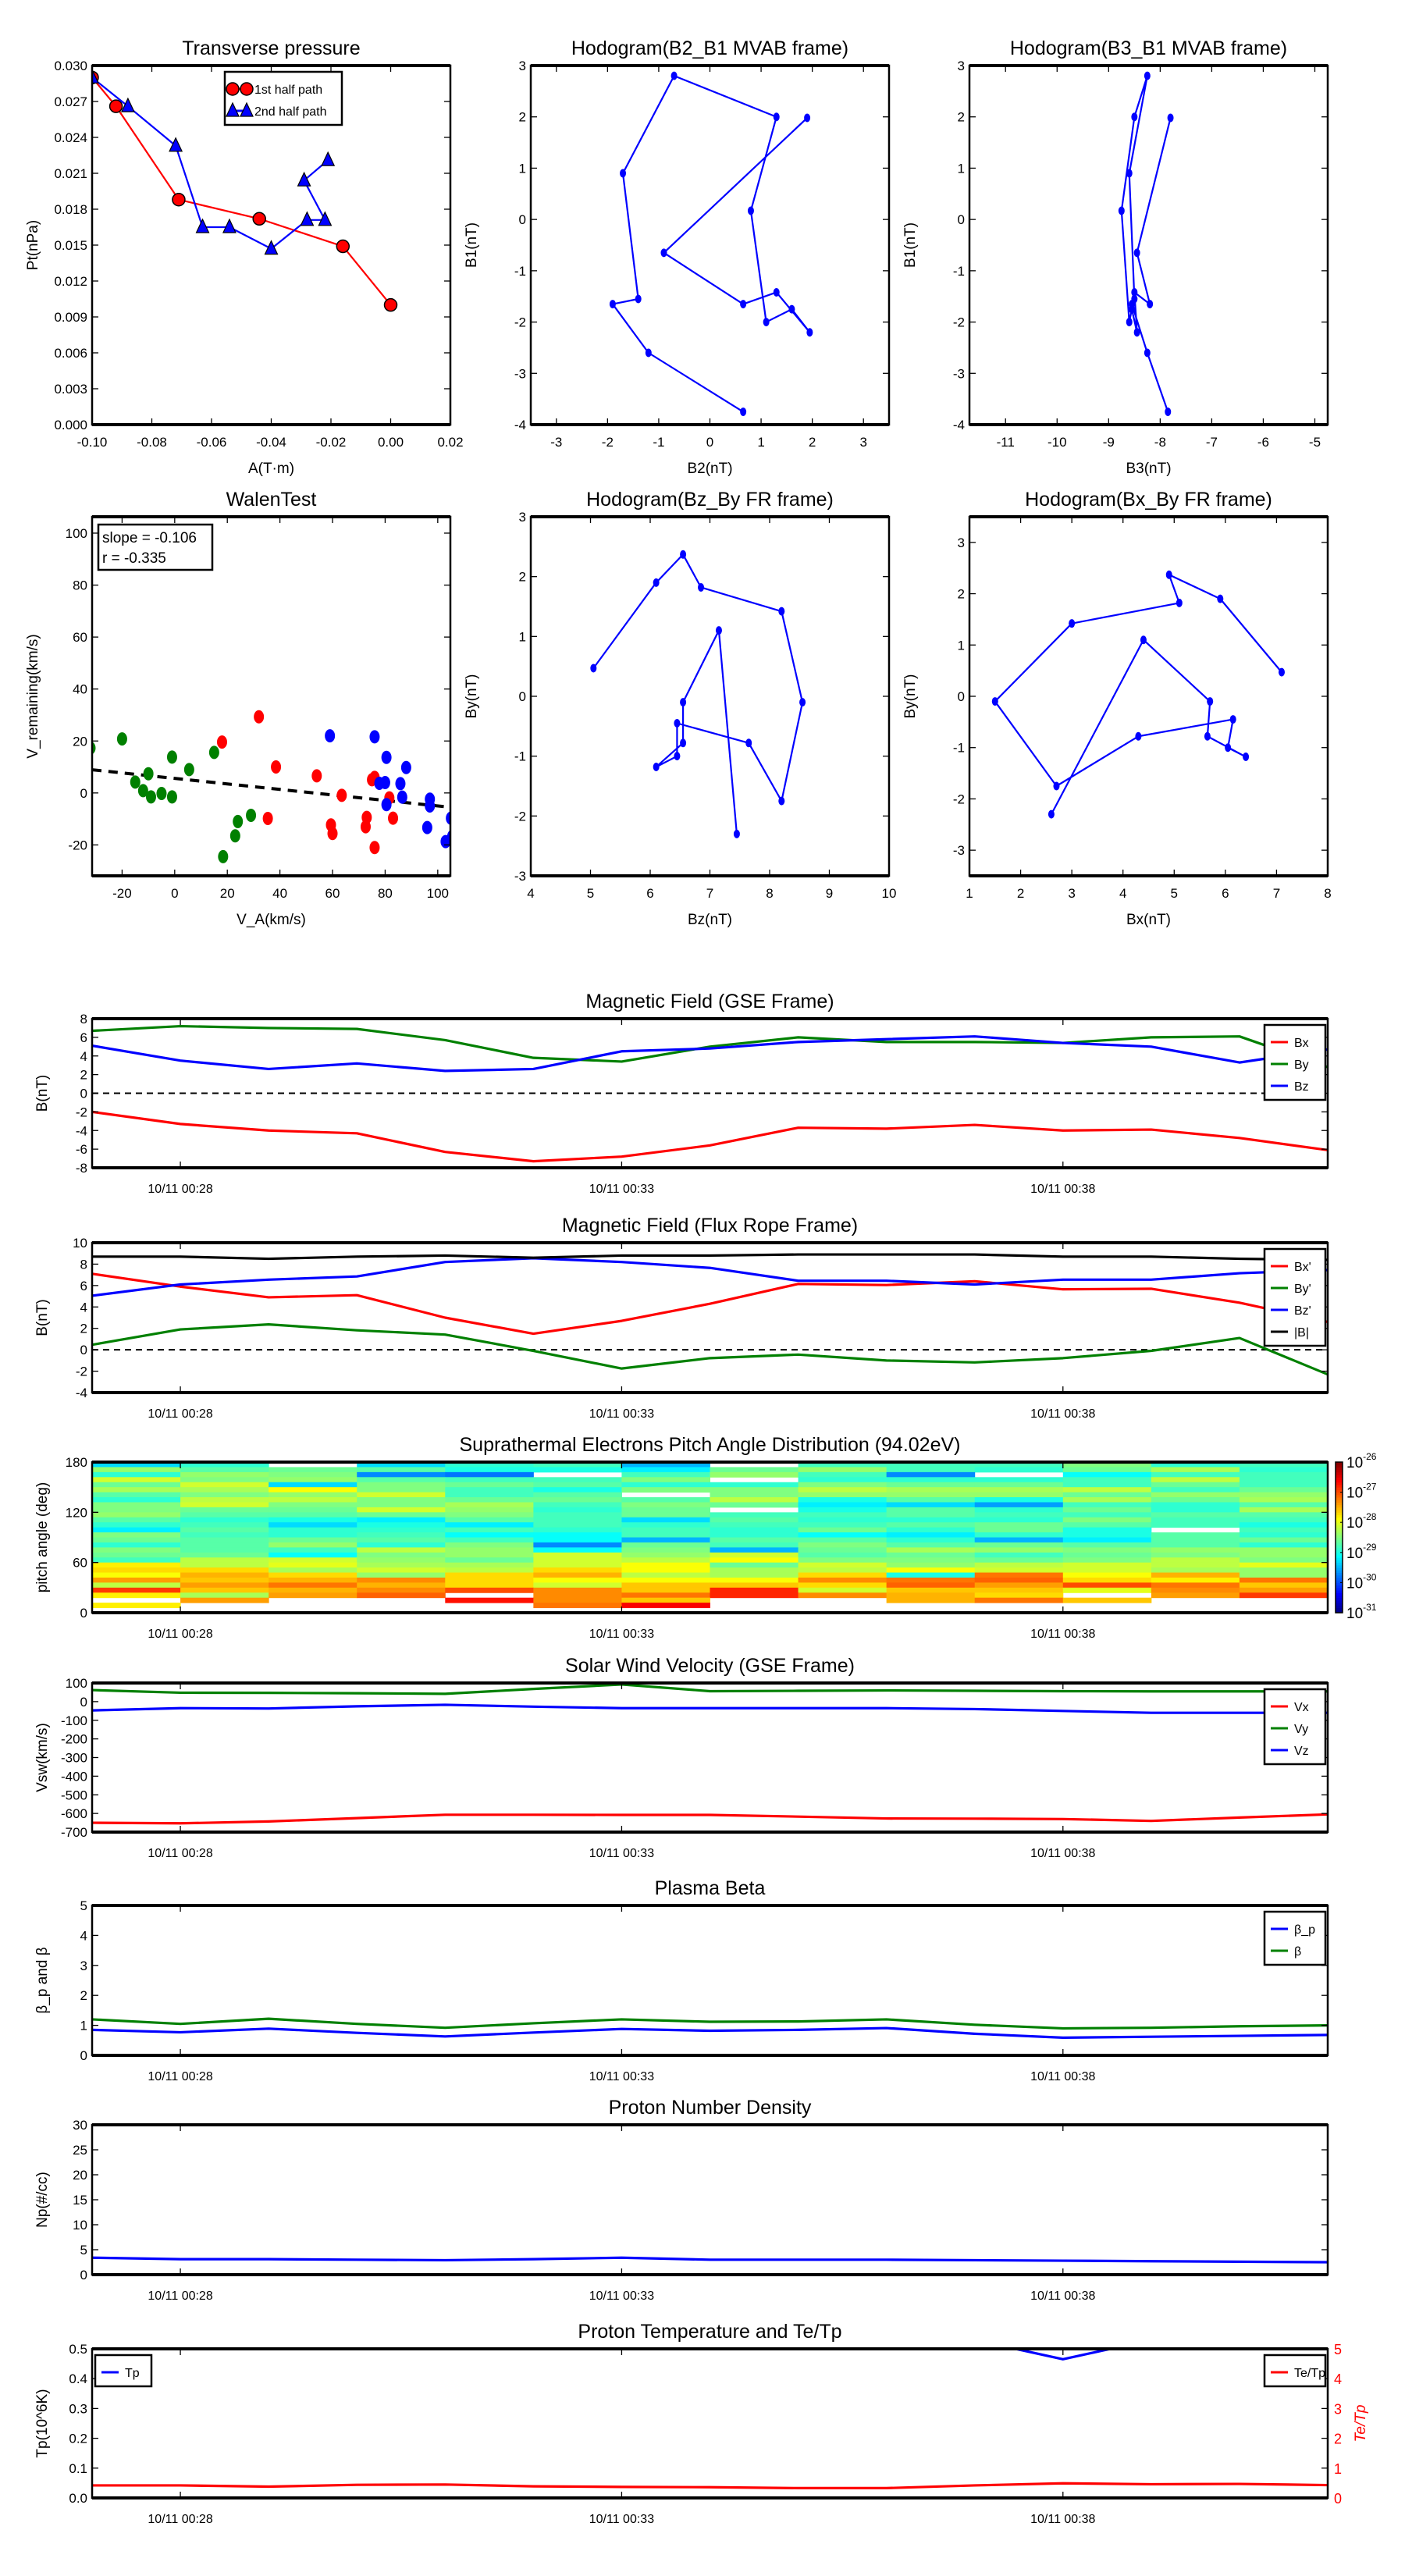 This screenshot has width=1405, height=2576. Describe the element at coordinates (710, 1666) in the screenshot. I see `chart-title: Solar Wind Velocity (GSE Frame)` at that location.